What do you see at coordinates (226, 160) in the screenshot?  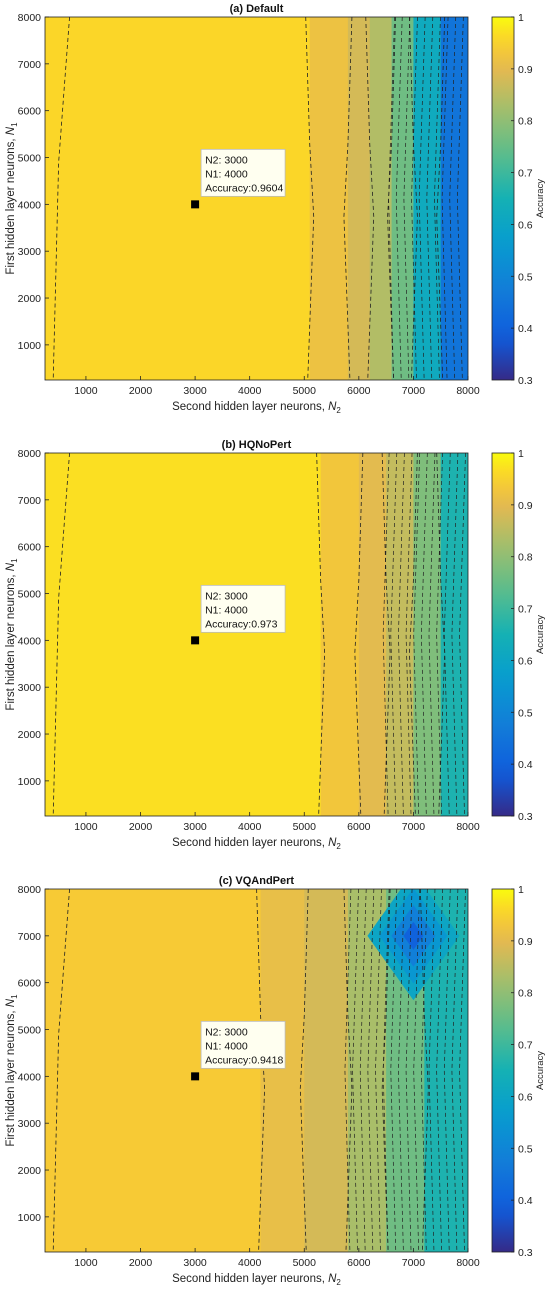 I see `datatip-text: N2: 3000` at bounding box center [226, 160].